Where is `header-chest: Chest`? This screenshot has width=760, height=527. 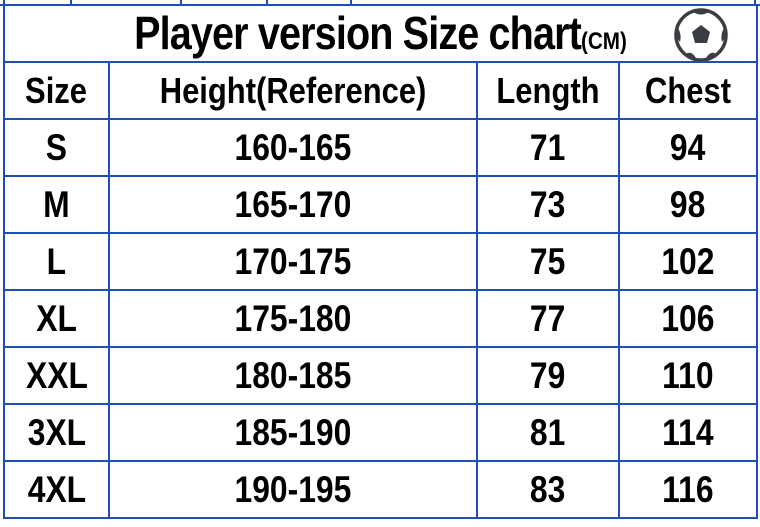 header-chest: Chest is located at coordinates (688, 90).